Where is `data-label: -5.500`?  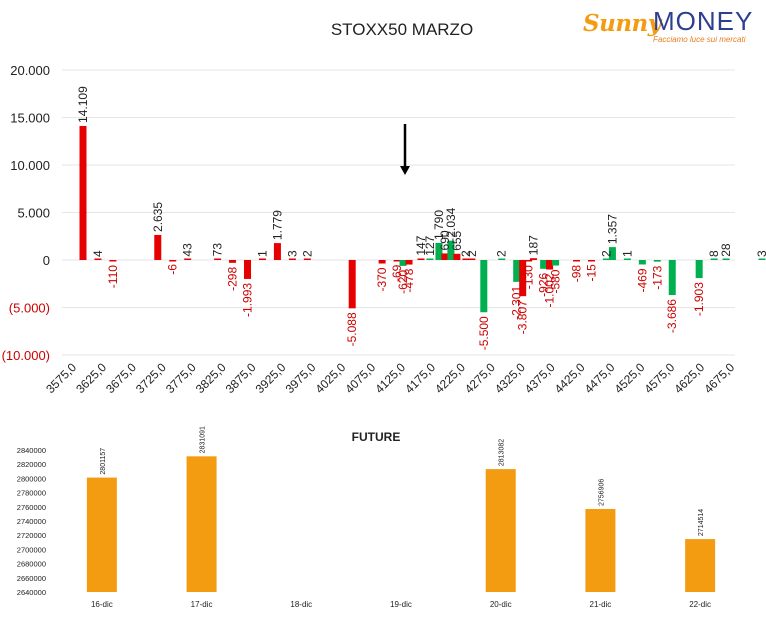 data-label: -5.500 is located at coordinates (484, 333).